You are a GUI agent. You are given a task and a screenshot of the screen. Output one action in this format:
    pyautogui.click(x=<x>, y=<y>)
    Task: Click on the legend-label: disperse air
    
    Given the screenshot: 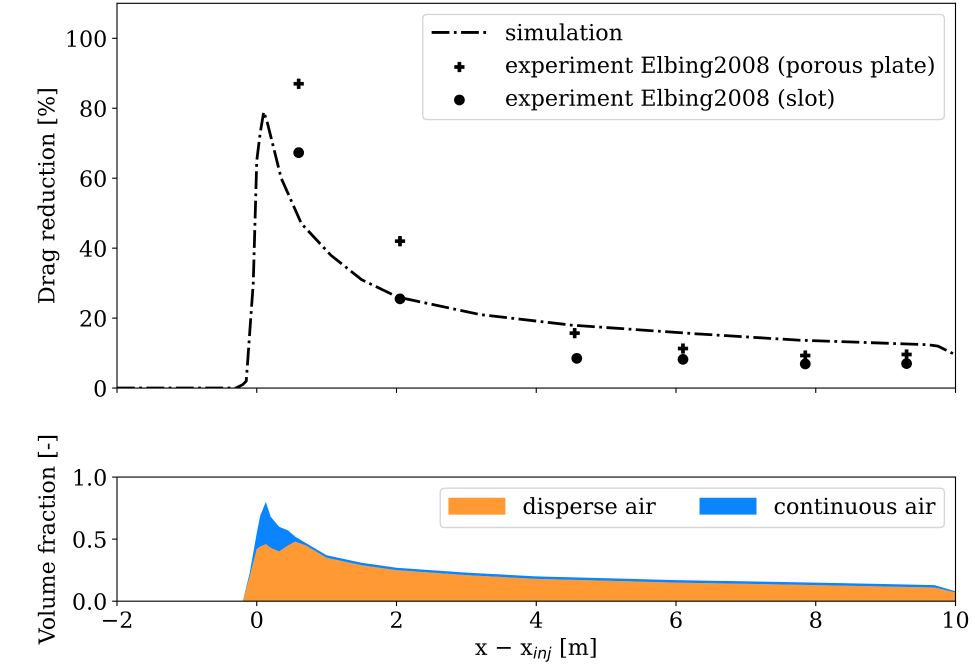 What is the action you would take?
    pyautogui.click(x=590, y=508)
    